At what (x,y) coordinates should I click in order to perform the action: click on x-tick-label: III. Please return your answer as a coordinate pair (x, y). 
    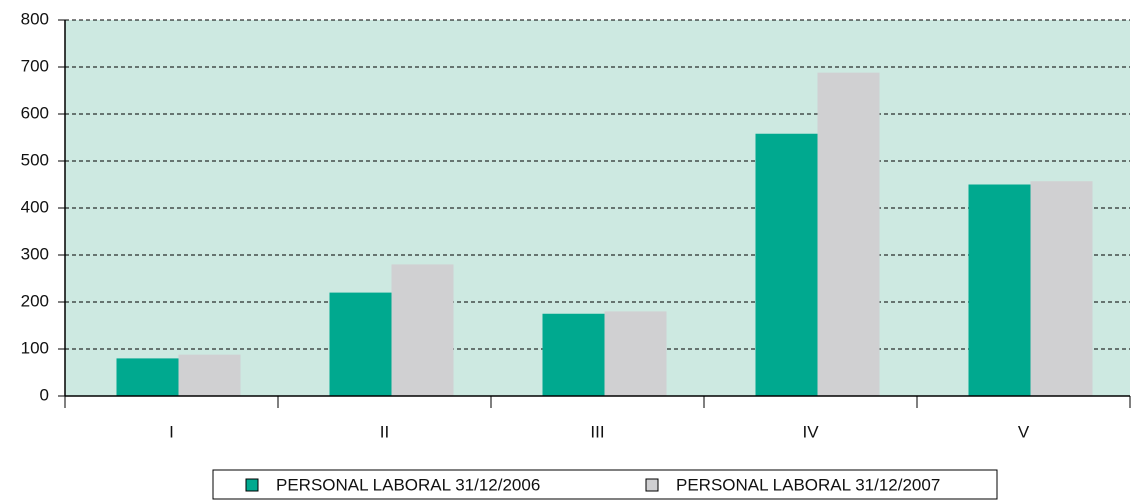
    Looking at the image, I should click on (597, 431).